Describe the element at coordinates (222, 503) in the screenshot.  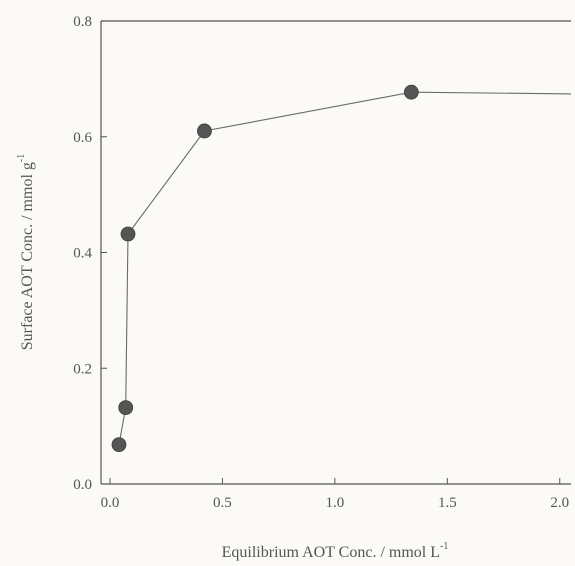
I see `x-tick-label: 0.5` at that location.